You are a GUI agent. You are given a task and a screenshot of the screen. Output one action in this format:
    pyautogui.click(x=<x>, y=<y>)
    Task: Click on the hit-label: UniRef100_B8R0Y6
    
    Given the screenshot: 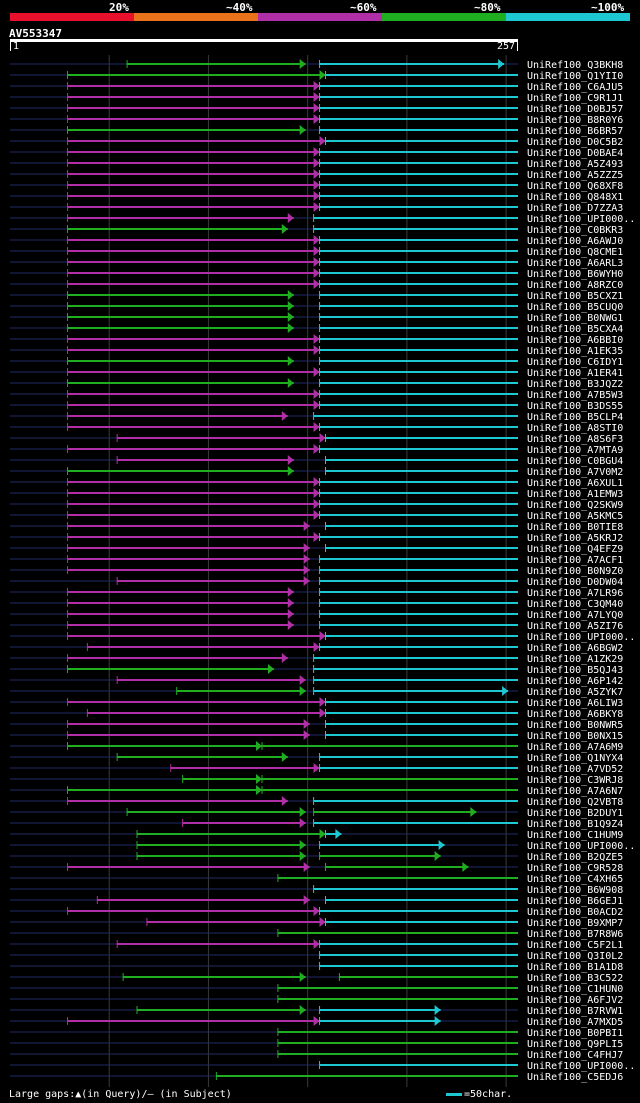 What is the action you would take?
    pyautogui.click(x=575, y=120)
    